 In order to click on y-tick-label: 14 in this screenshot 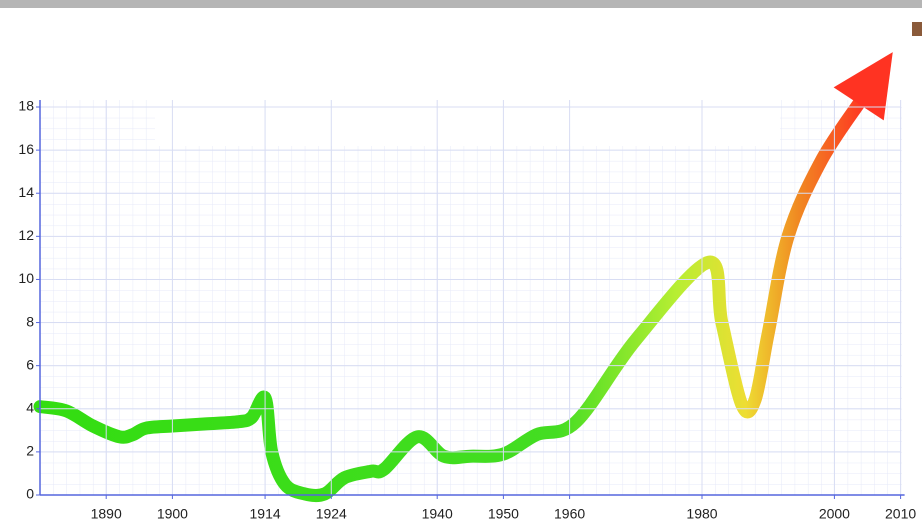, I will do `click(26, 192)`.